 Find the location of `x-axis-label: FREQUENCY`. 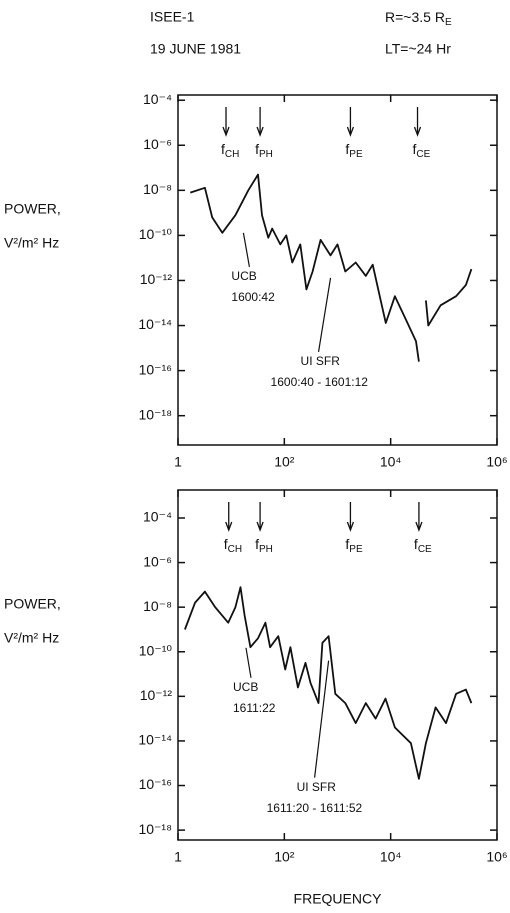

x-axis-label: FREQUENCY is located at coordinates (338, 899).